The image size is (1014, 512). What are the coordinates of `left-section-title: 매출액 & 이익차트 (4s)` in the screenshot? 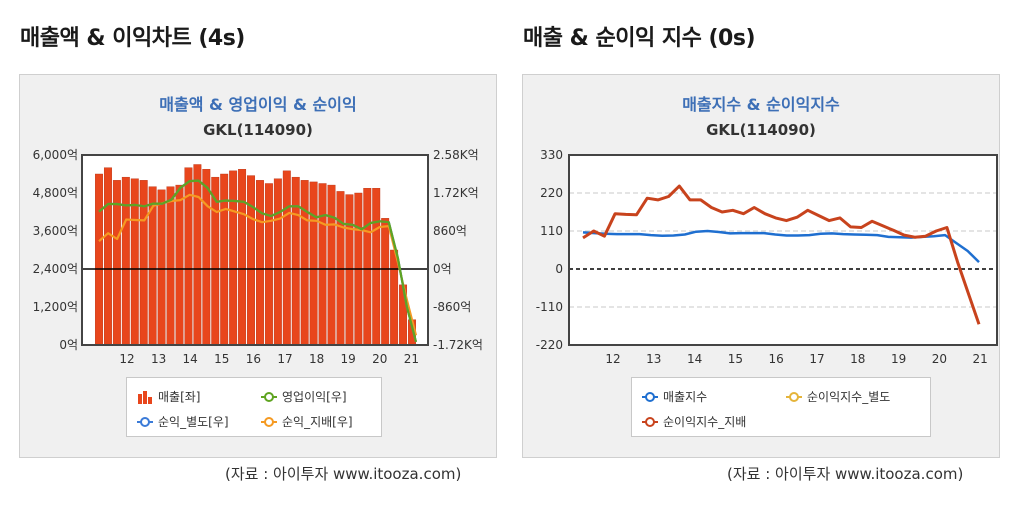 It's located at (132, 38).